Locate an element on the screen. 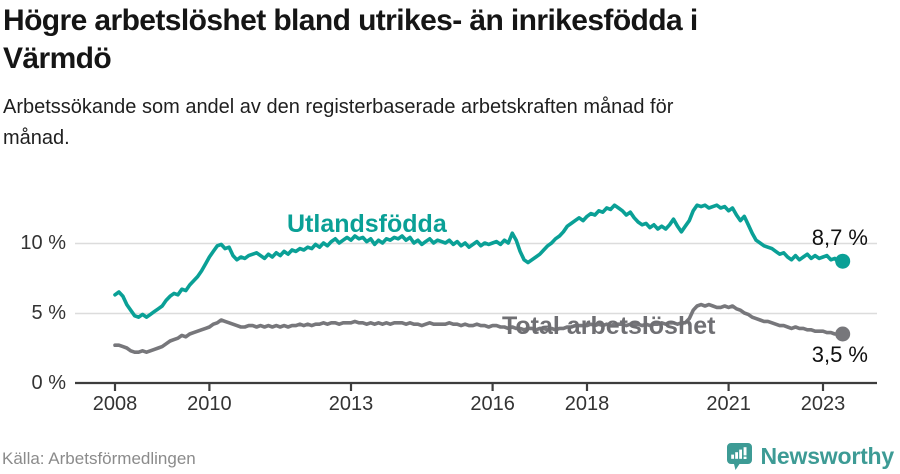 This screenshot has height=474, width=900. end-value-label-total: 3,5 % is located at coordinates (839, 354).